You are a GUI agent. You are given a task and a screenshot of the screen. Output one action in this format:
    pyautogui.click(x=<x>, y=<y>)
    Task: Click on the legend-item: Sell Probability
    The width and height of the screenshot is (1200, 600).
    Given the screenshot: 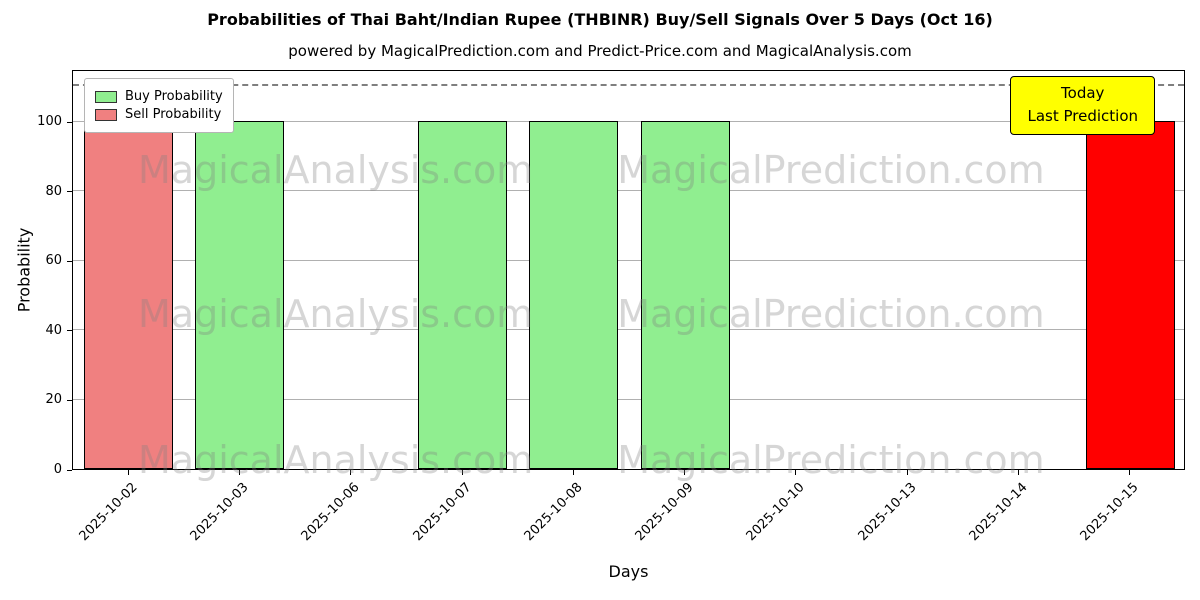 What is the action you would take?
    pyautogui.click(x=159, y=114)
    